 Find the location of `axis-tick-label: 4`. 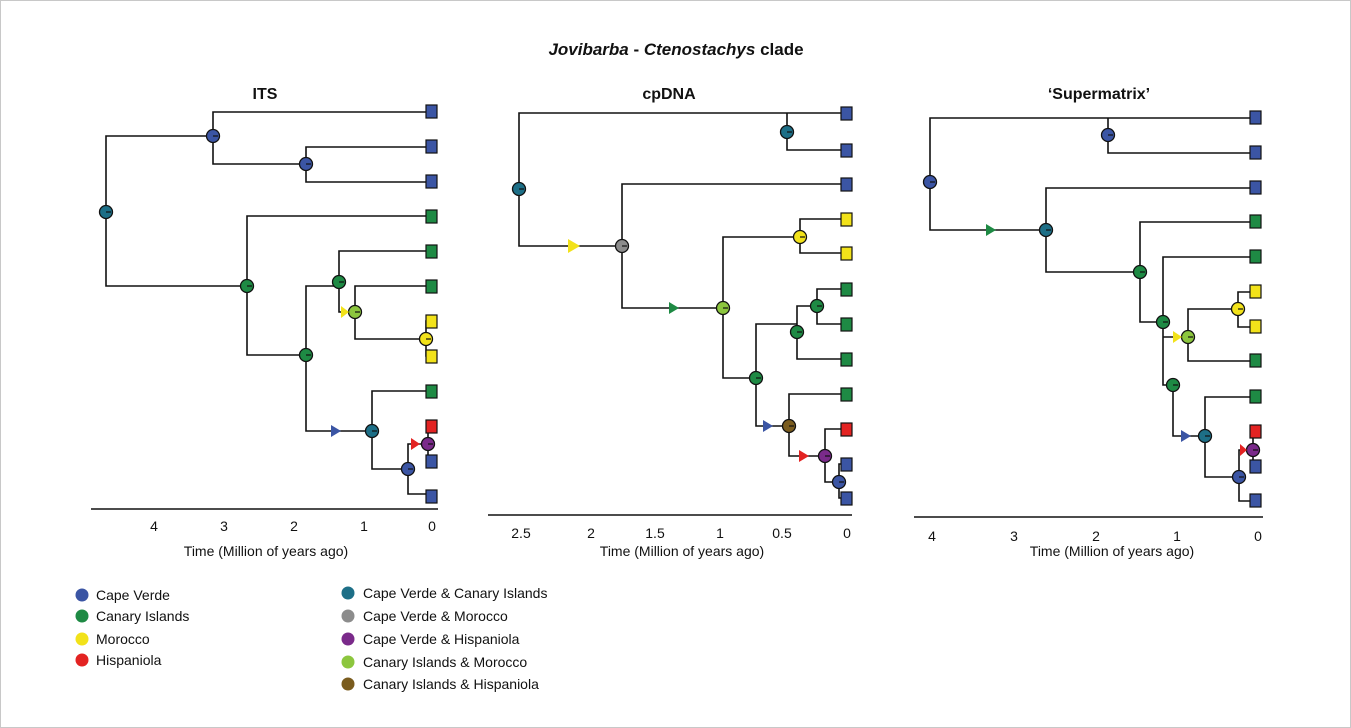

axis-tick-label: 4 is located at coordinates (932, 536).